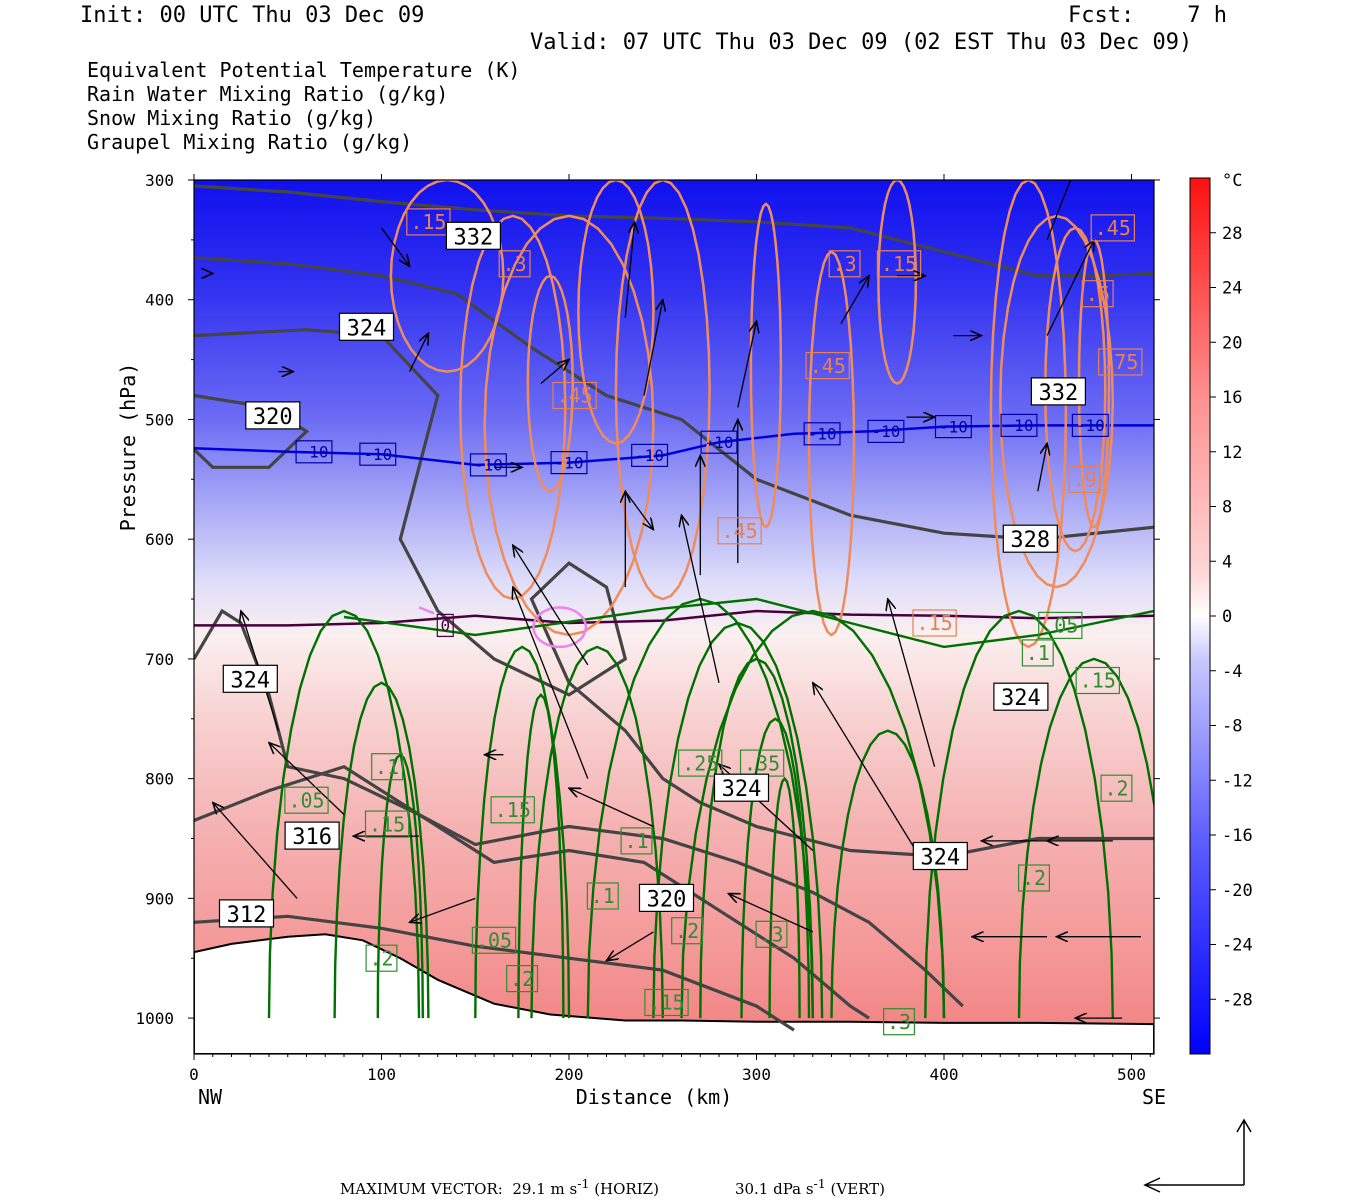  I want to click on x-tick-label: 500, so click(1131, 1074).